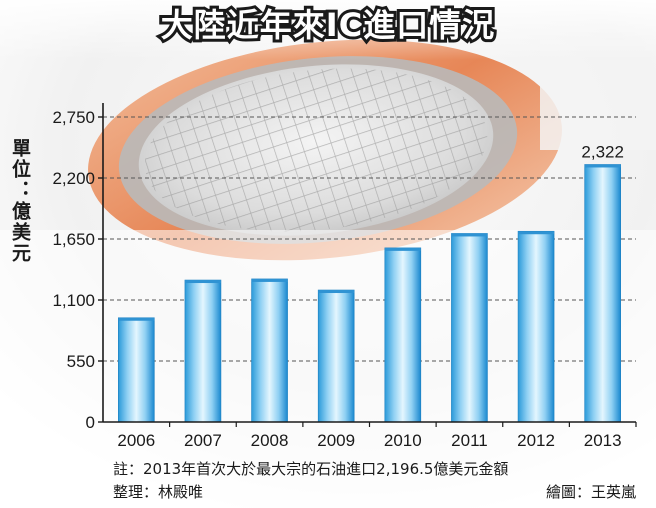  I want to click on x-tick-label: 2012, so click(536, 440).